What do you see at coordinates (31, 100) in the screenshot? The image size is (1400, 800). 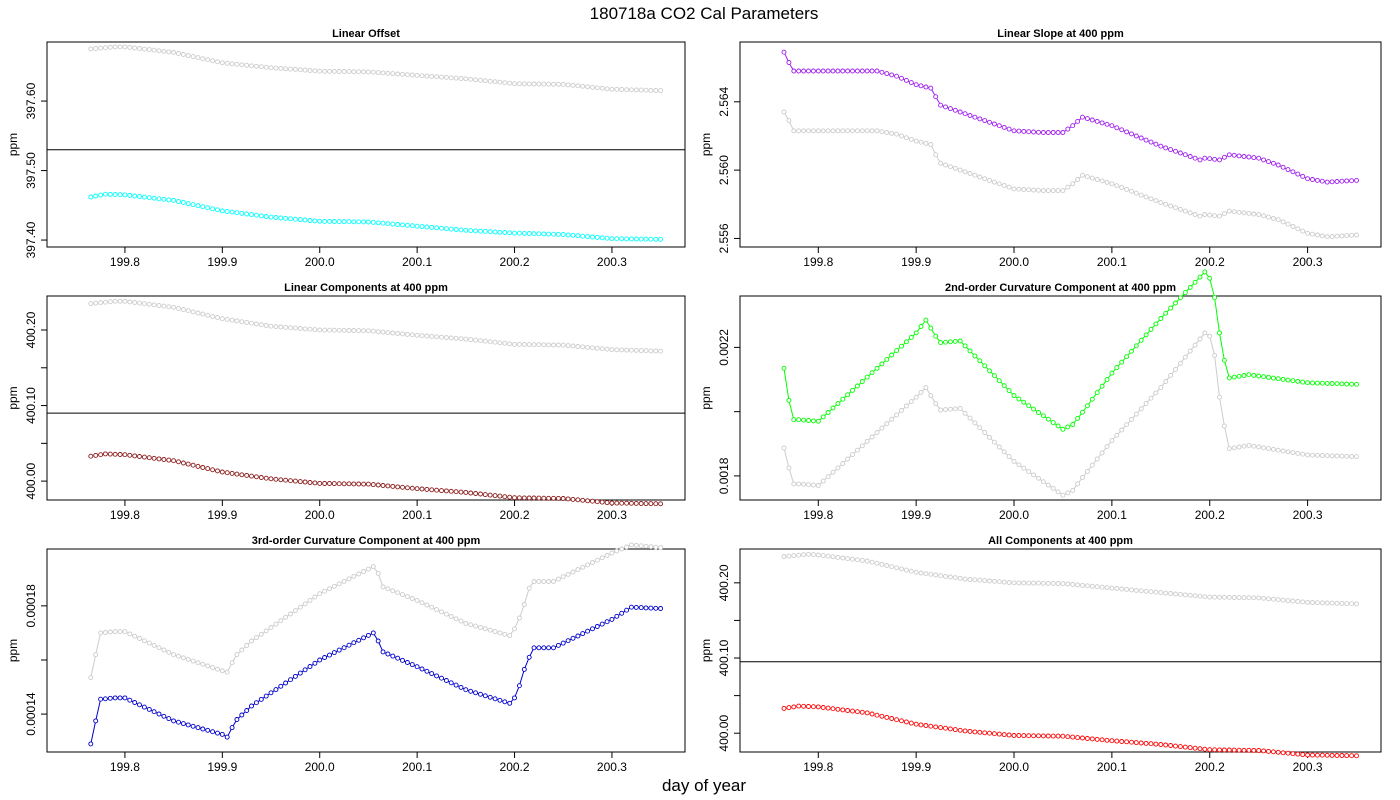 I see `y-tick-label: 397.60` at bounding box center [31, 100].